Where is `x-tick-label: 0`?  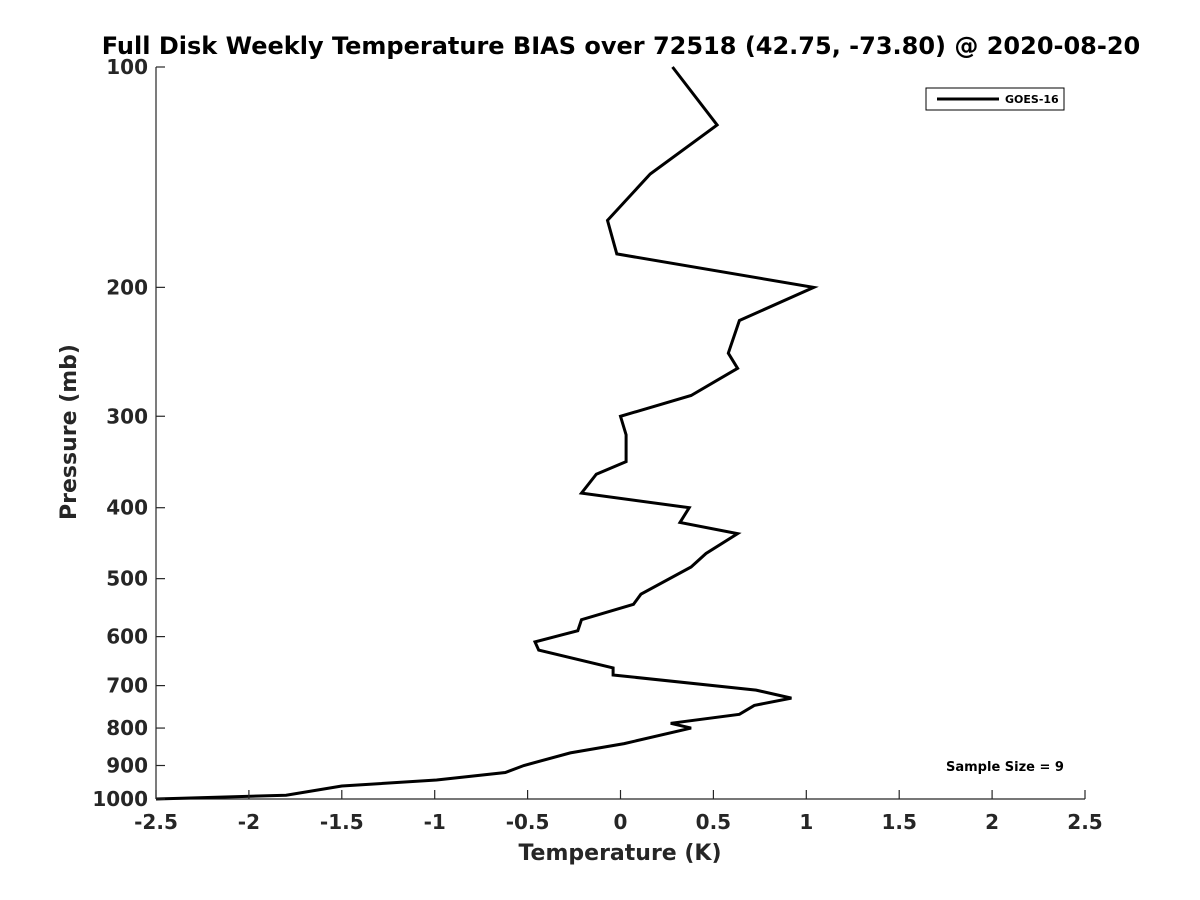 x-tick-label: 0 is located at coordinates (621, 822).